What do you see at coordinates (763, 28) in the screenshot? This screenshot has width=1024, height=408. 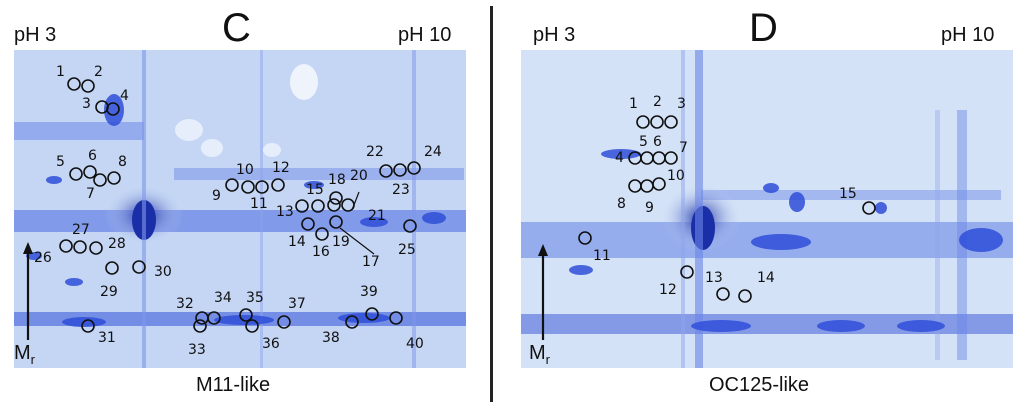 I see `panel-letter: D` at bounding box center [763, 28].